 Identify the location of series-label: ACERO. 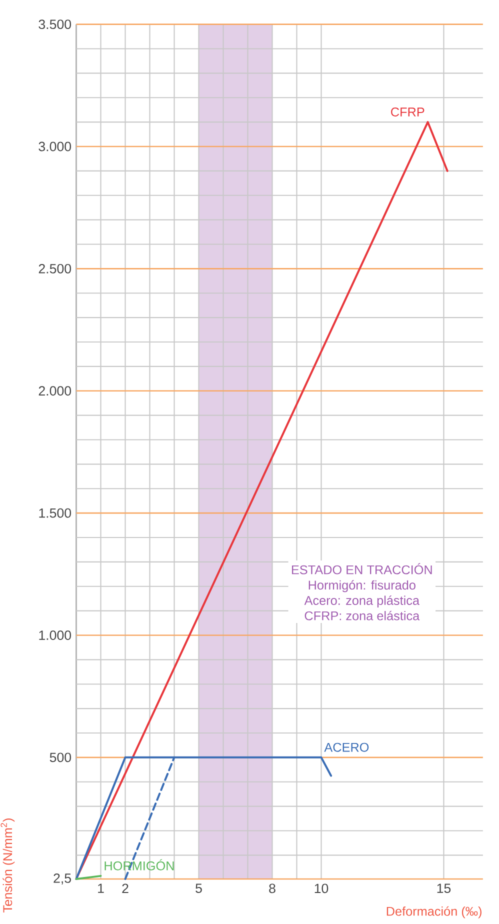
(346, 747).